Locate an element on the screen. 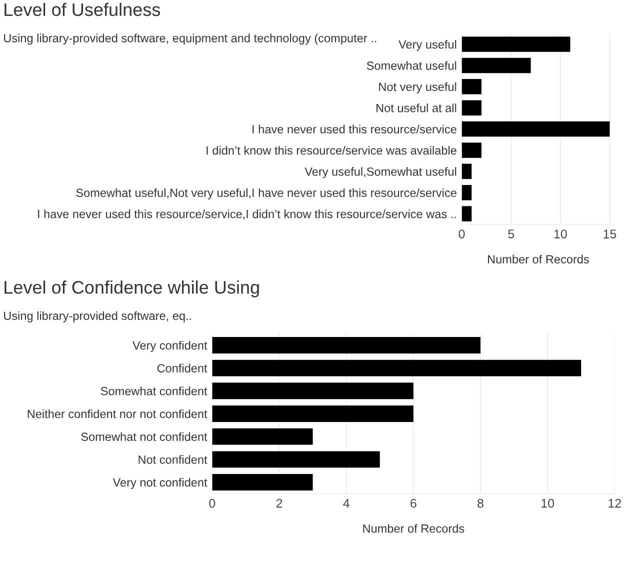  y-tick-label: Neither confident nor not confident is located at coordinates (118, 413).